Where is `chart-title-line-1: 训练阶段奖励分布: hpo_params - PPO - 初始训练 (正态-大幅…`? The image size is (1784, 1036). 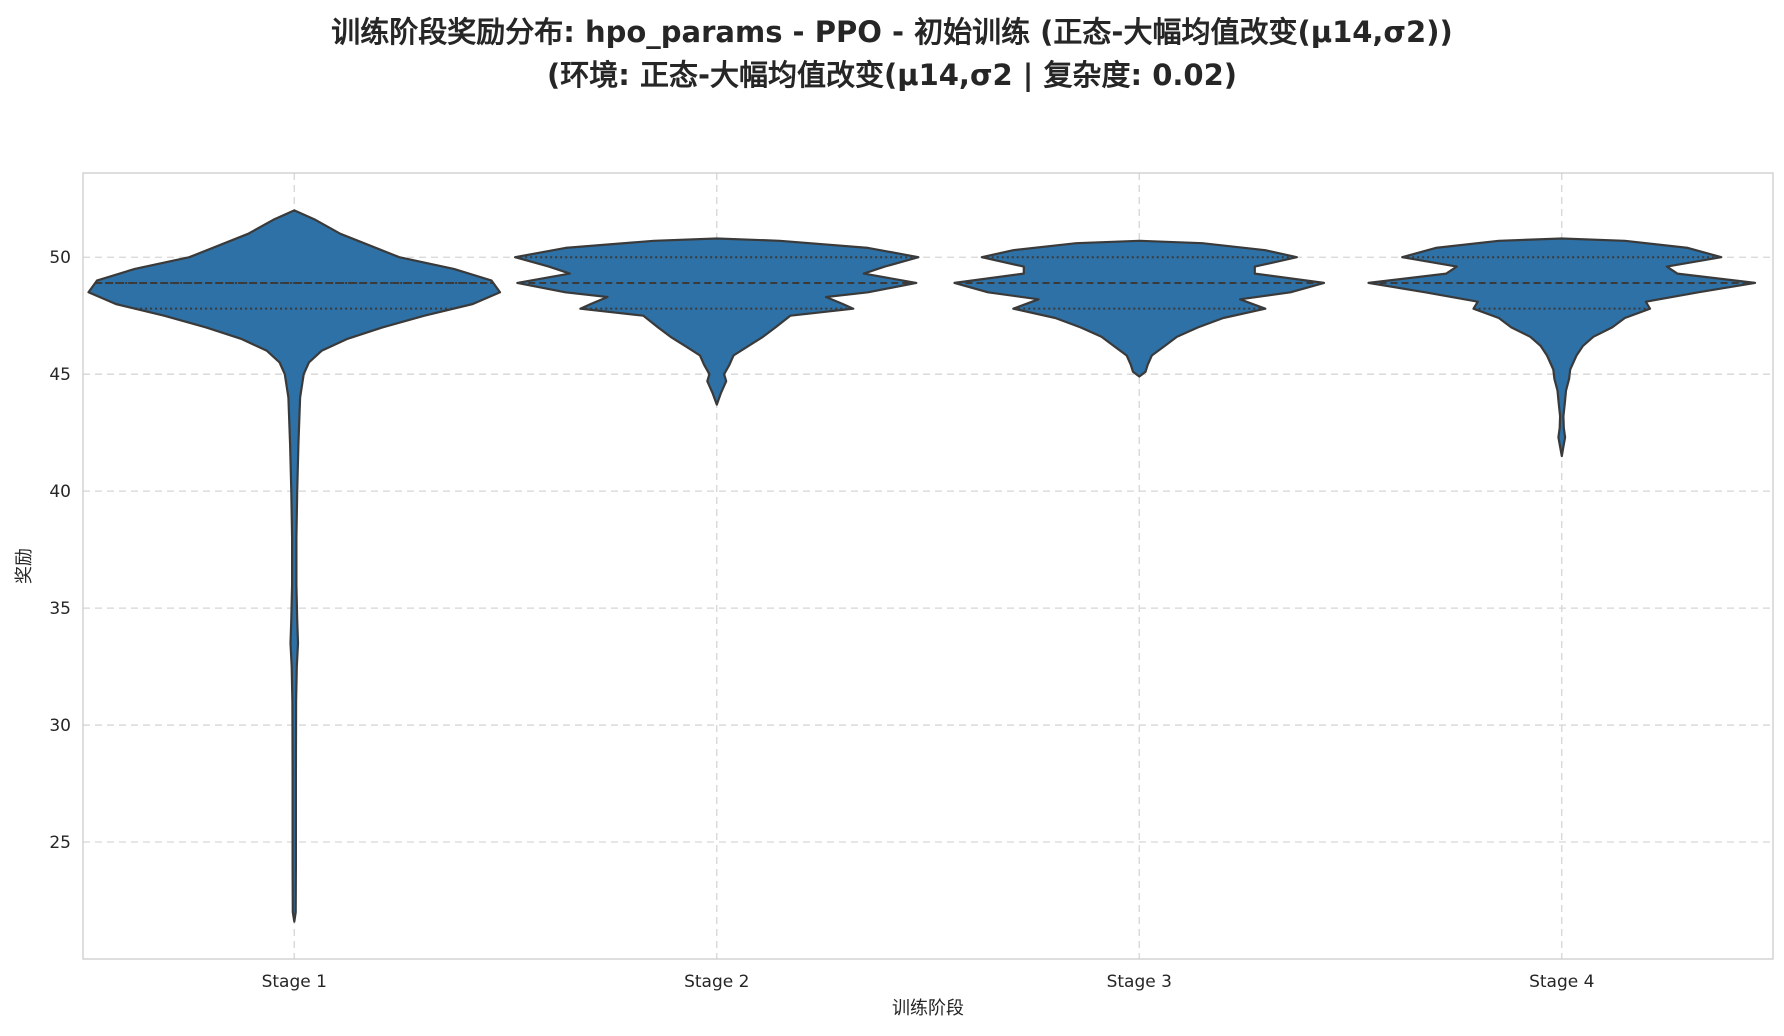 chart-title-line-1: 训练阶段奖励分布: hpo_params - PPO - 初始训练 (正态-大幅… is located at coordinates (891, 32).